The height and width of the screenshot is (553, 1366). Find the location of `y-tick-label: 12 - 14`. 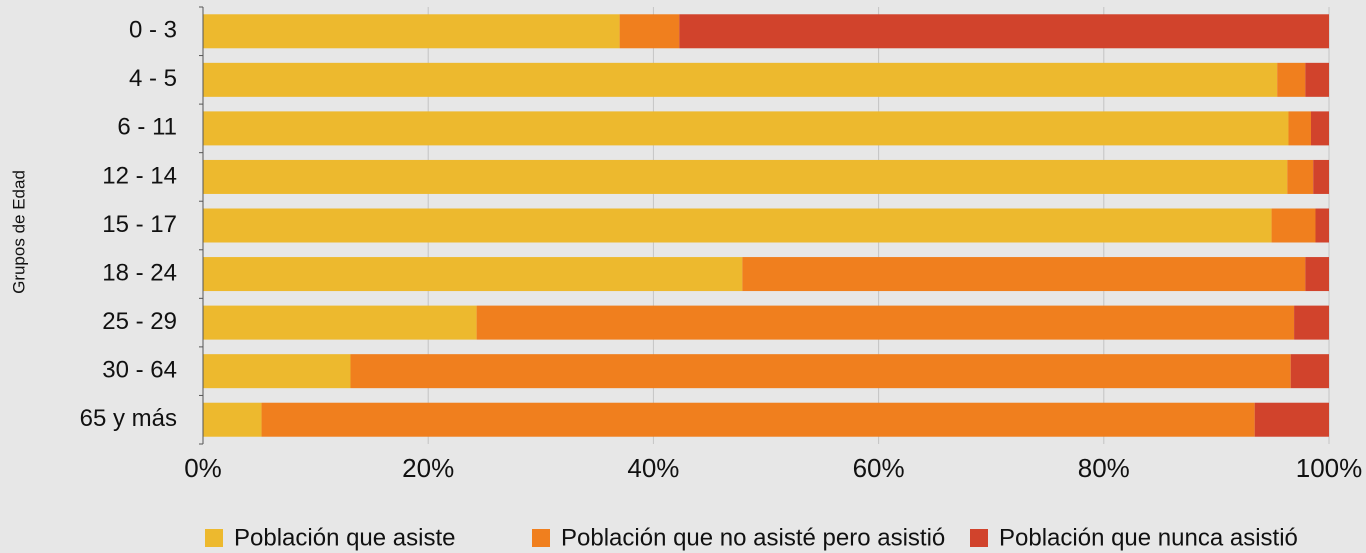

y-tick-label: 12 - 14 is located at coordinates (139, 175).